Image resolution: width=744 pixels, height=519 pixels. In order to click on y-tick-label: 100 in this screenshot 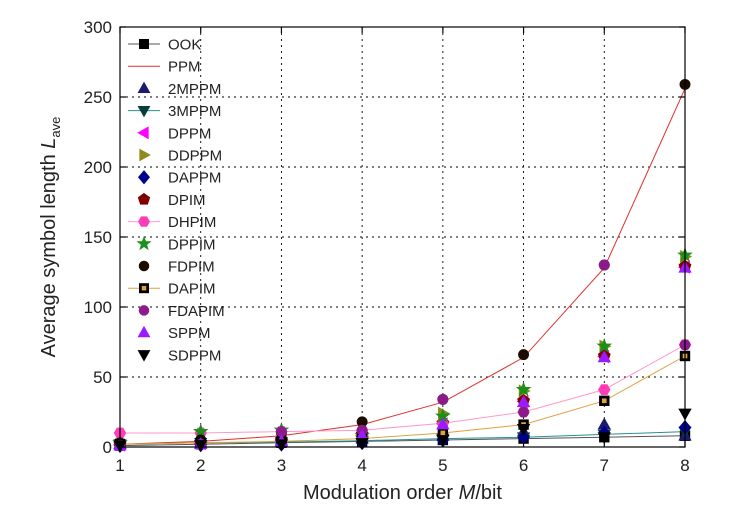, I will do `click(98, 307)`.